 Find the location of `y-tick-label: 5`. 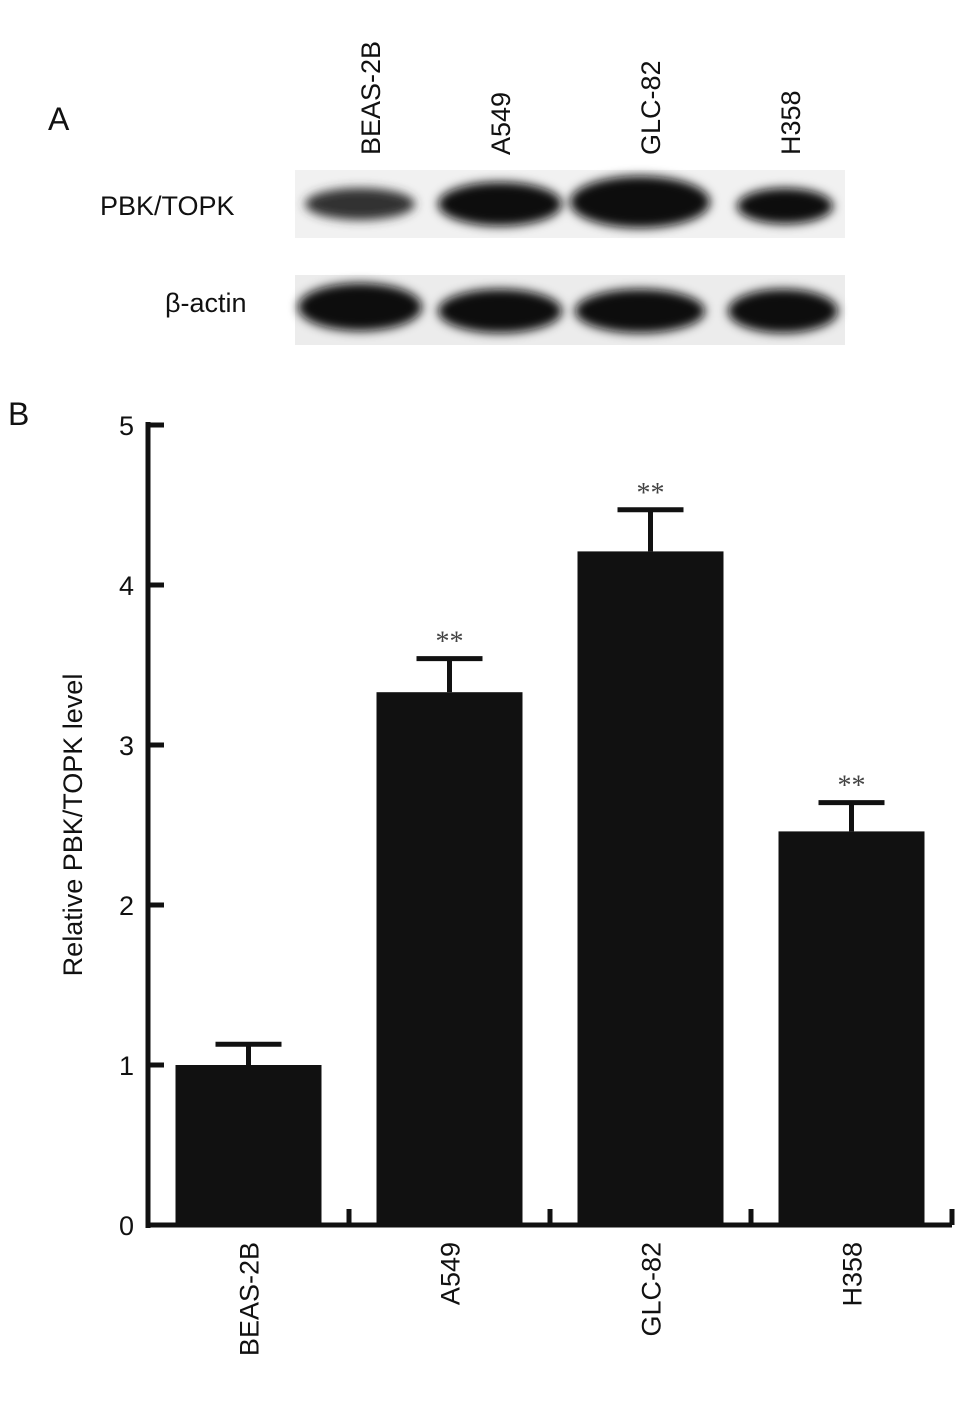

y-tick-label: 5 is located at coordinates (126, 426).